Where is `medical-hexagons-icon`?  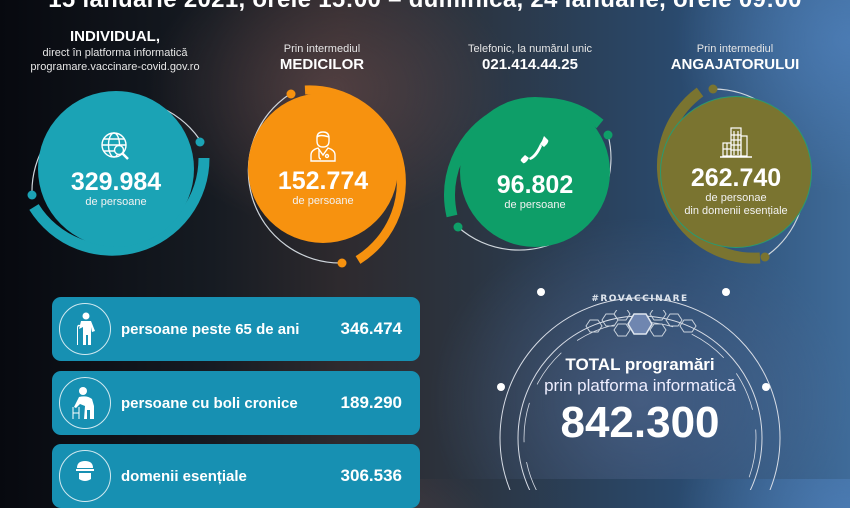 medical-hexagons-icon is located at coordinates (641, 323).